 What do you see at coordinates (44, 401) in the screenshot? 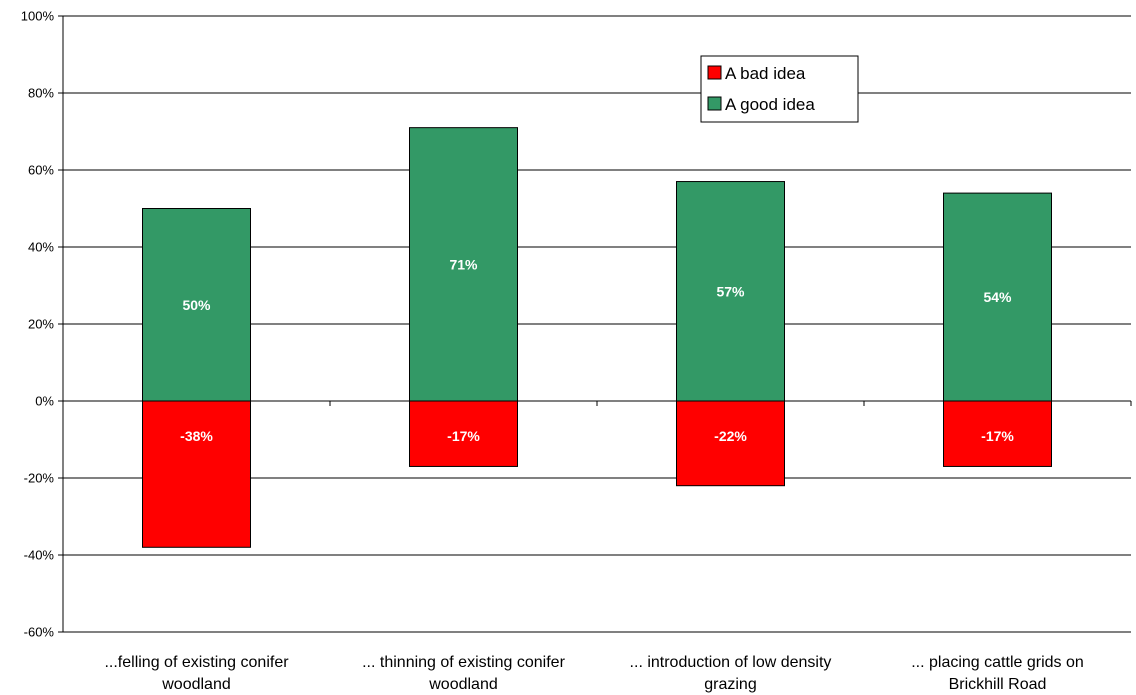
I see `y-tick-label: 0%` at bounding box center [44, 401].